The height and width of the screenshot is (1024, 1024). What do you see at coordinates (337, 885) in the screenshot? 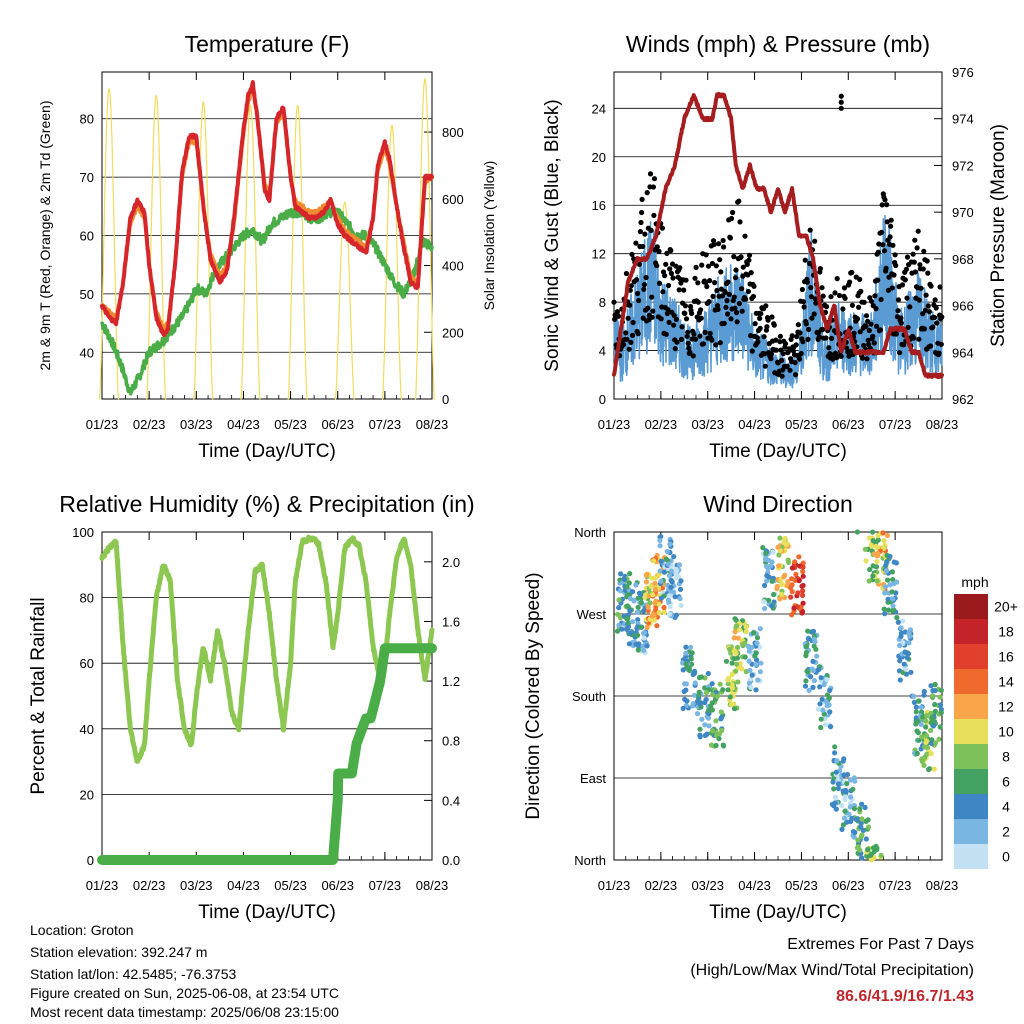
I see `rh-xtick-label: 06/23` at bounding box center [337, 885].